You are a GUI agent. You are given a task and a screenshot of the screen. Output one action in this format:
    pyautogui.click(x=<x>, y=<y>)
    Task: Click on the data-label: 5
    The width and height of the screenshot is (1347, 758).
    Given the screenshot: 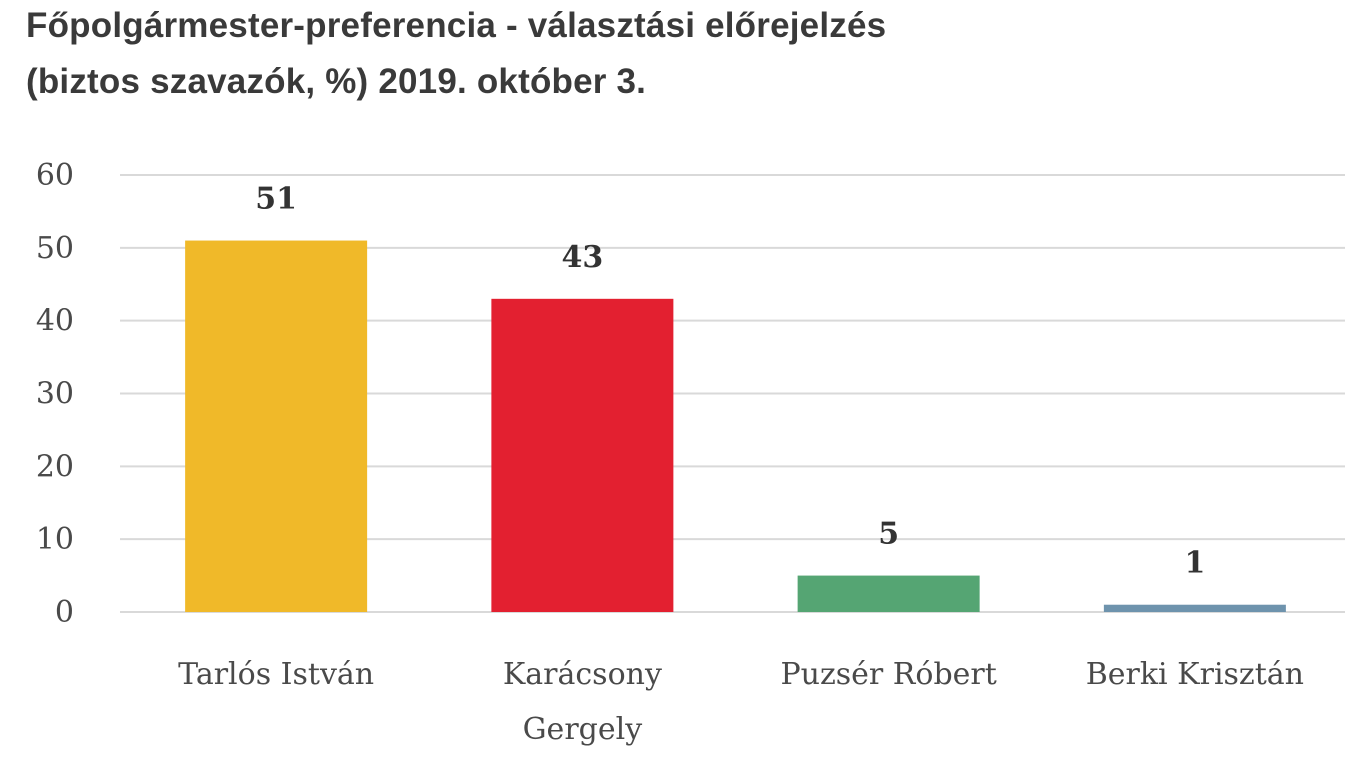 What is the action you would take?
    pyautogui.click(x=888, y=534)
    